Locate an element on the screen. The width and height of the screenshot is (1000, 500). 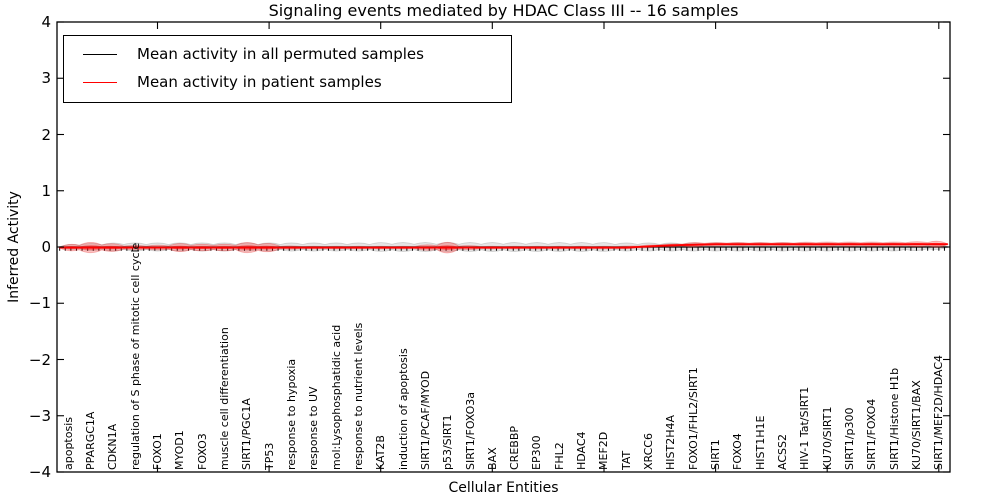
x-tick-label: SIRT1/Histone H1b is located at coordinates (894, 418).